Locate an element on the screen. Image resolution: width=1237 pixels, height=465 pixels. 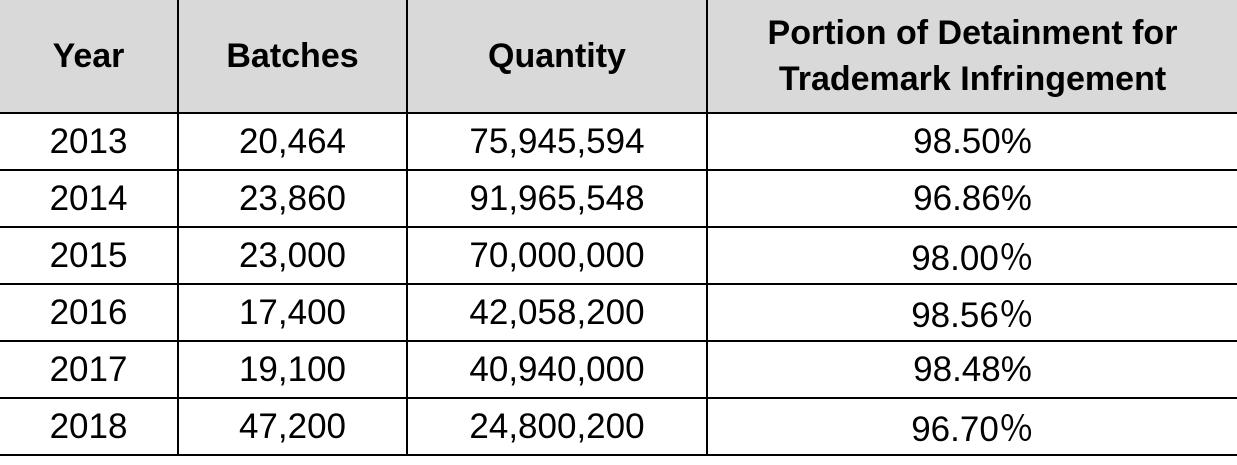
table-cell: 2013 is located at coordinates (89, 141).